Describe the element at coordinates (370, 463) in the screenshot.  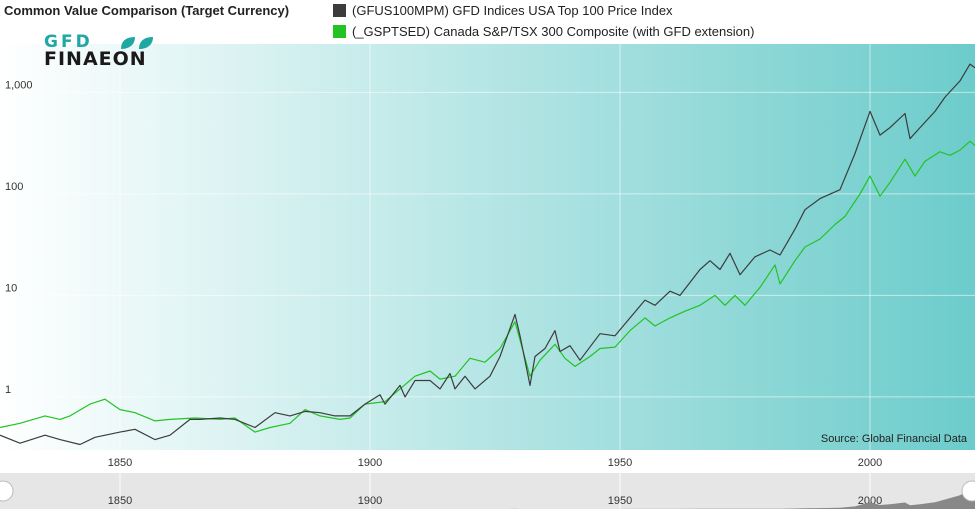
I see `x-tick-label: 1900` at that location.